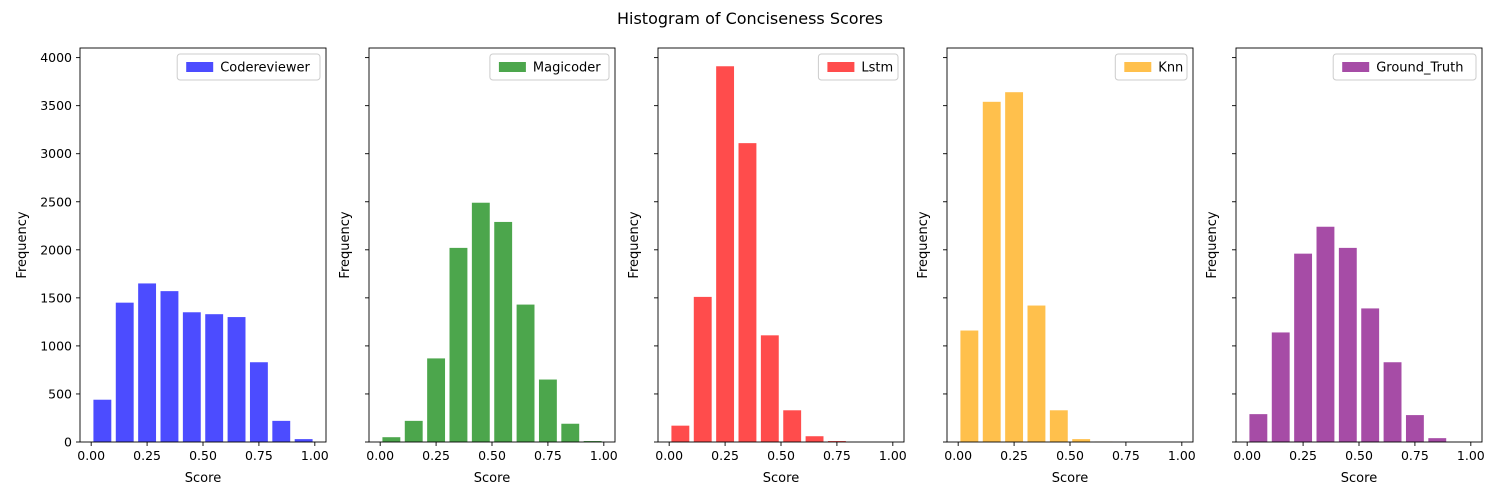 The image size is (1500, 504). I want to click on y-tick-label: 1500, so click(56, 297).